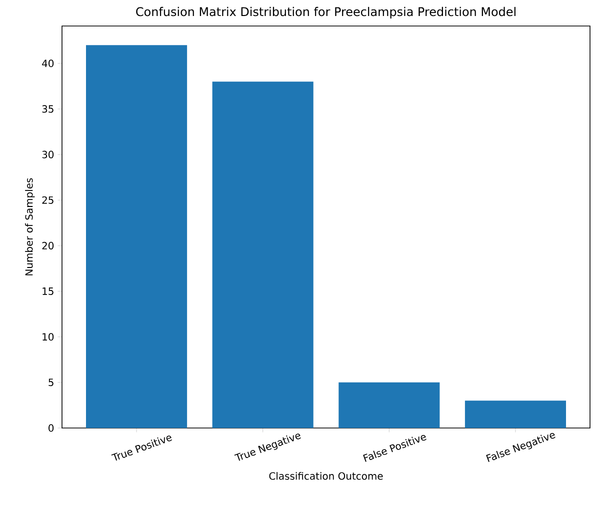 The width and height of the screenshot is (606, 511). What do you see at coordinates (48, 109) in the screenshot?
I see `y-tick-label: 35` at bounding box center [48, 109].